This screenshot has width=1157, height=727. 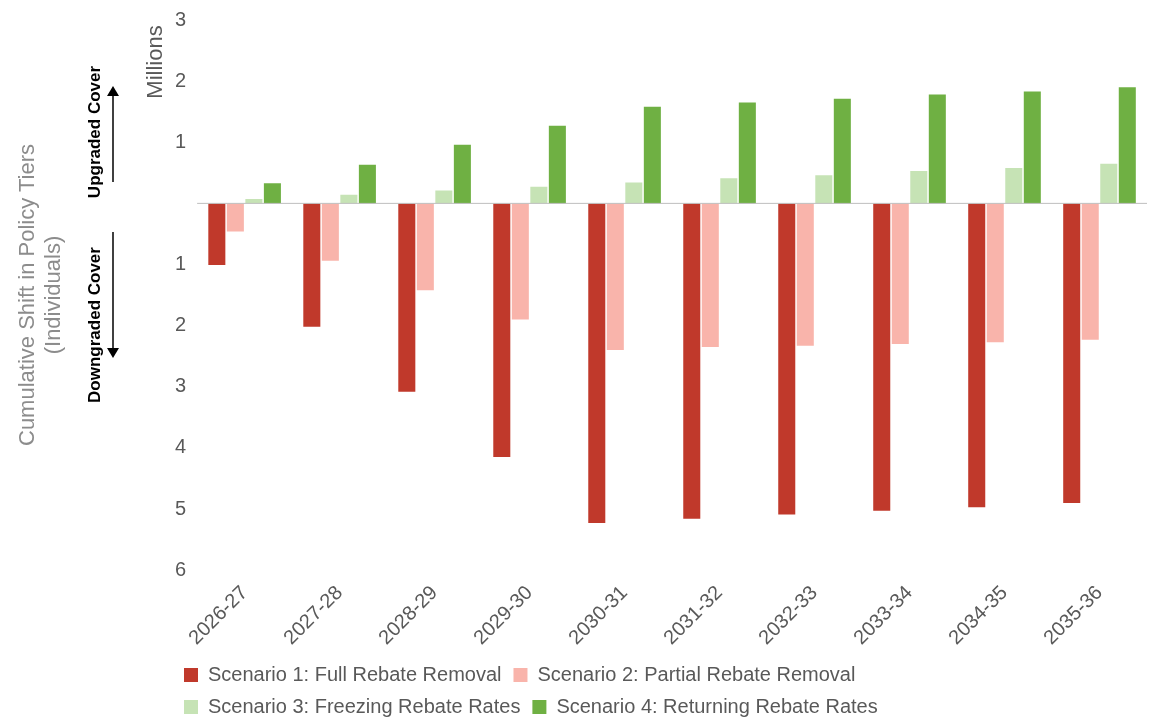 I want to click on y-tick-label: 5, so click(x=181, y=507).